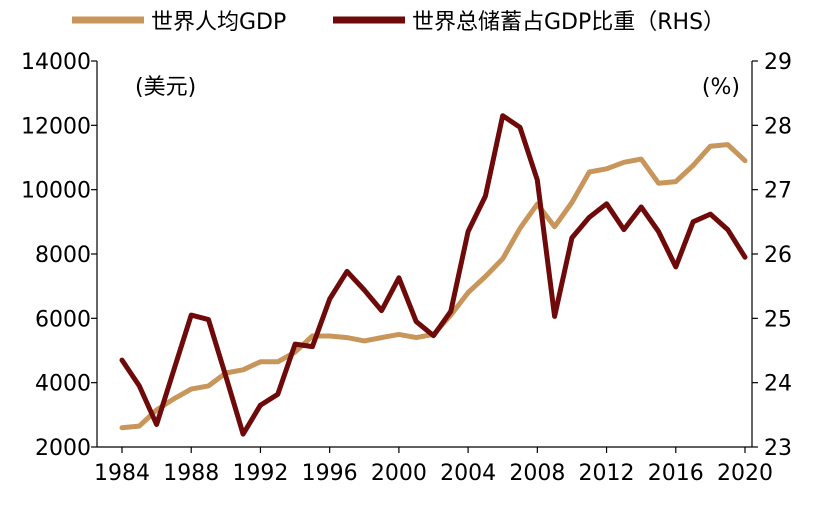 The height and width of the screenshot is (510, 828). I want to click on left-tick-label: 4000, so click(63, 384).